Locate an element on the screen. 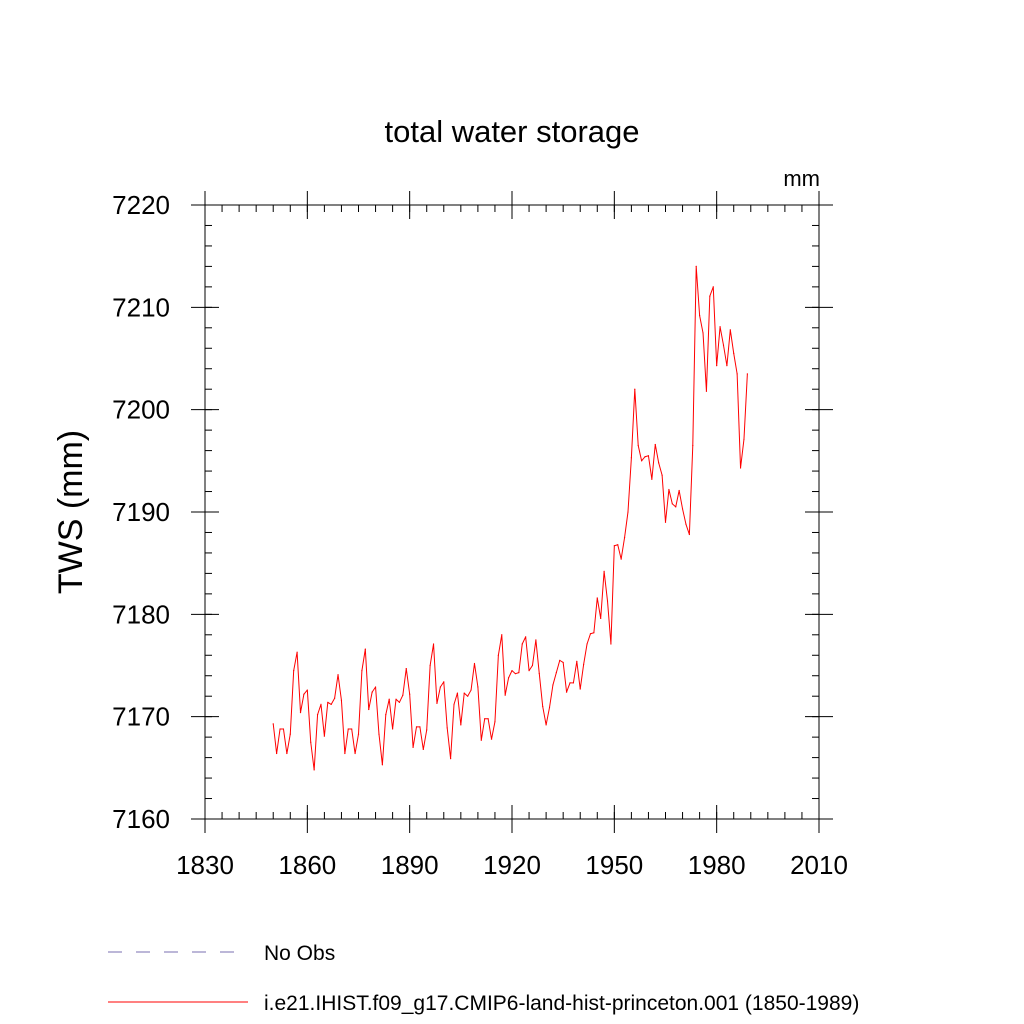 The image size is (1024, 1024). units-label: mm is located at coordinates (801, 178).